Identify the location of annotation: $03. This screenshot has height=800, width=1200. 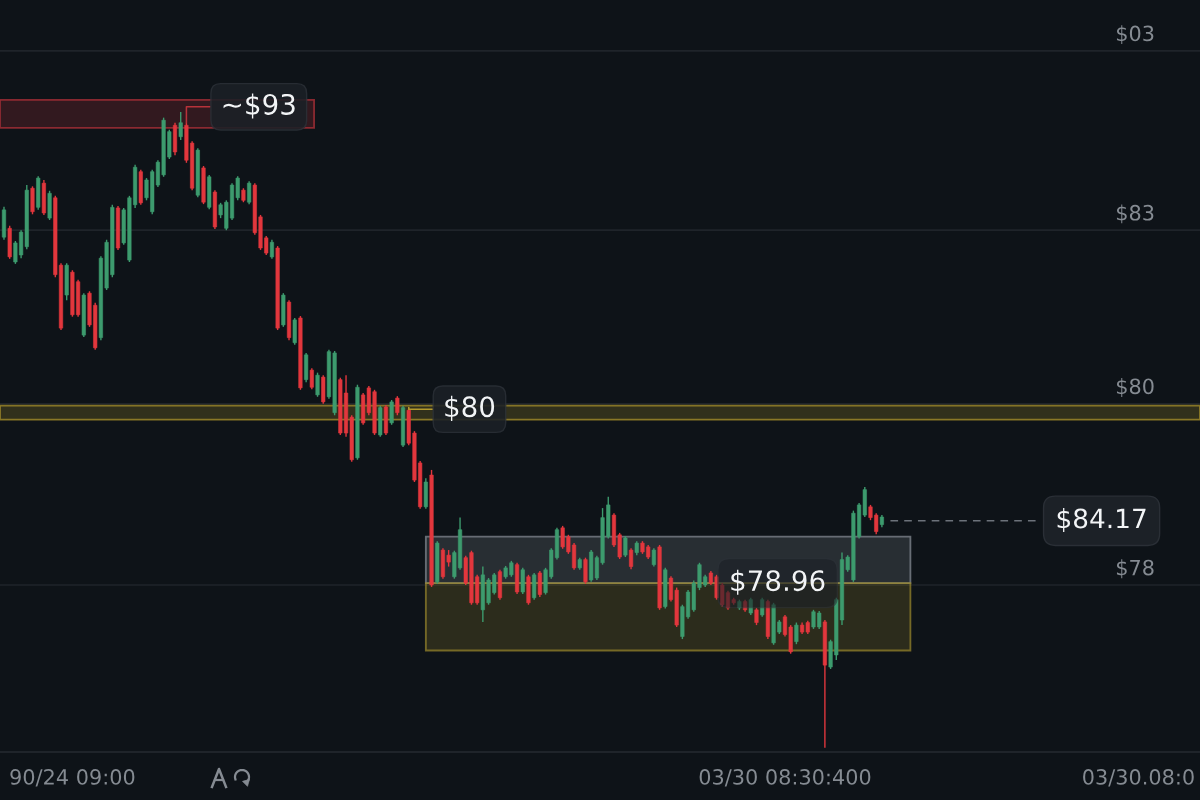
(1135, 35).